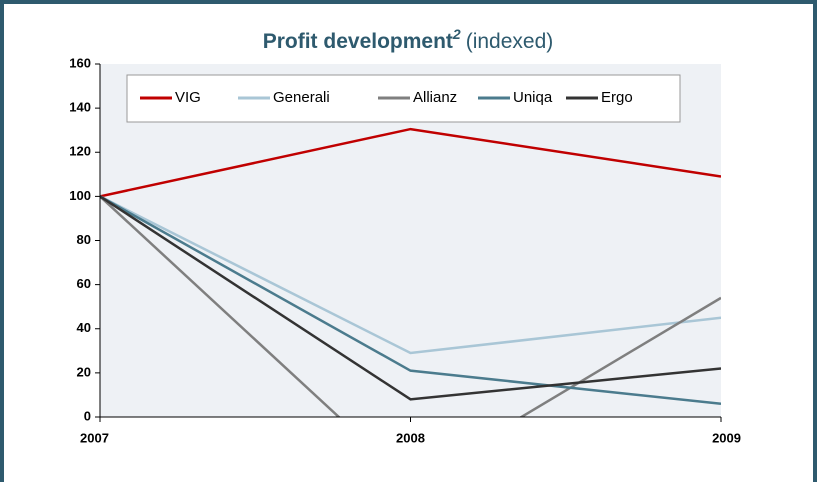  Describe the element at coordinates (87, 415) in the screenshot. I see `y-tick-label: 0` at that location.